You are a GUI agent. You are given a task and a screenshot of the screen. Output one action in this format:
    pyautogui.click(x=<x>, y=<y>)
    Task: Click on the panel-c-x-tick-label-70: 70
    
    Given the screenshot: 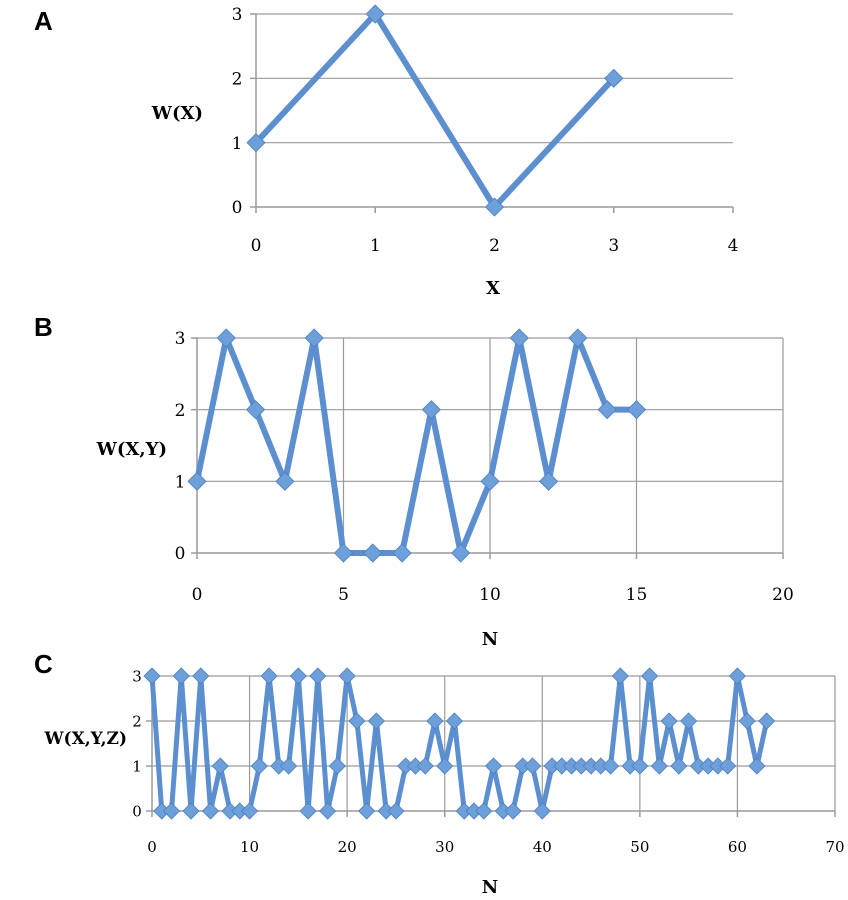 What is the action you would take?
    pyautogui.click(x=834, y=847)
    